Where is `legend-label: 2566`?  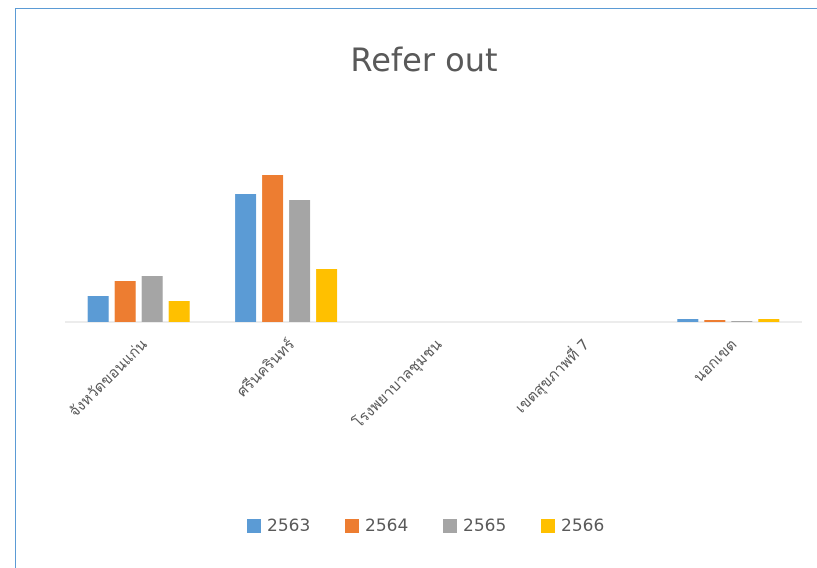 legend-label: 2566 is located at coordinates (582, 526).